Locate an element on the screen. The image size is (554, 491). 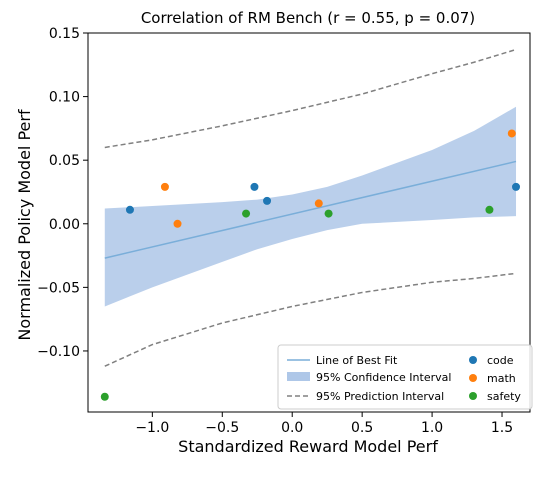
legend-safety-label: safety is located at coordinates (504, 396).